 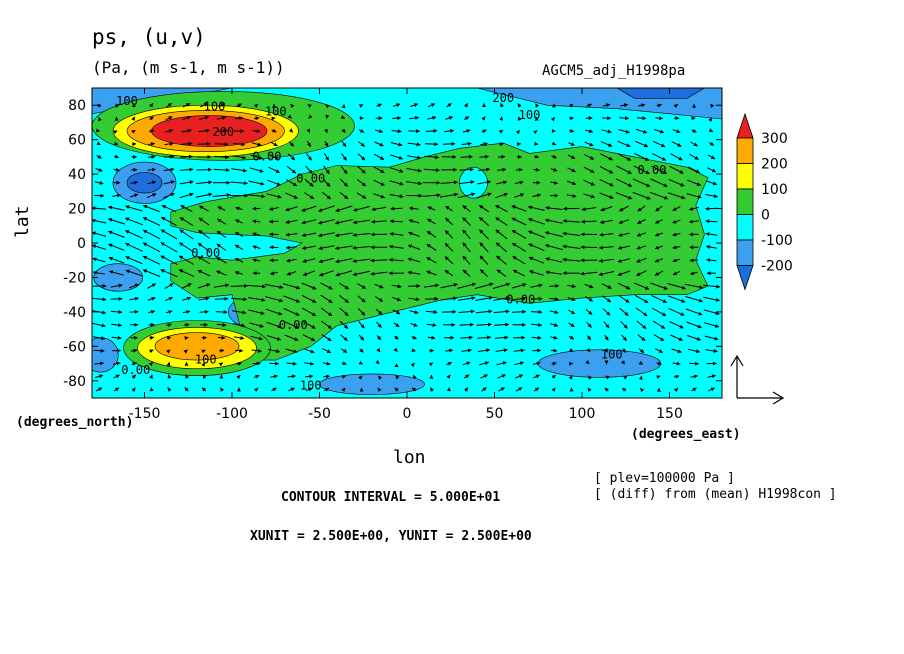 I want to click on contour-interval: CONTOUR INTERVAL = 5.000E+01, so click(x=391, y=497).